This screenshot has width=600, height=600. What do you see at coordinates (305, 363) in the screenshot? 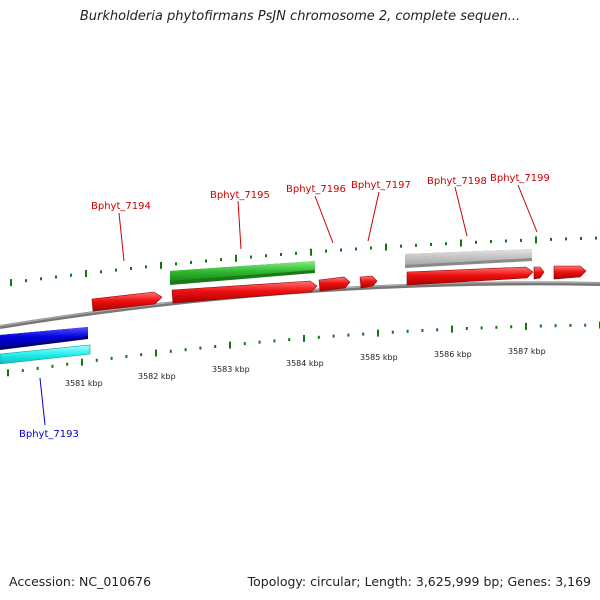
I see `scale-tick-label: 3584 kbp` at bounding box center [305, 363].